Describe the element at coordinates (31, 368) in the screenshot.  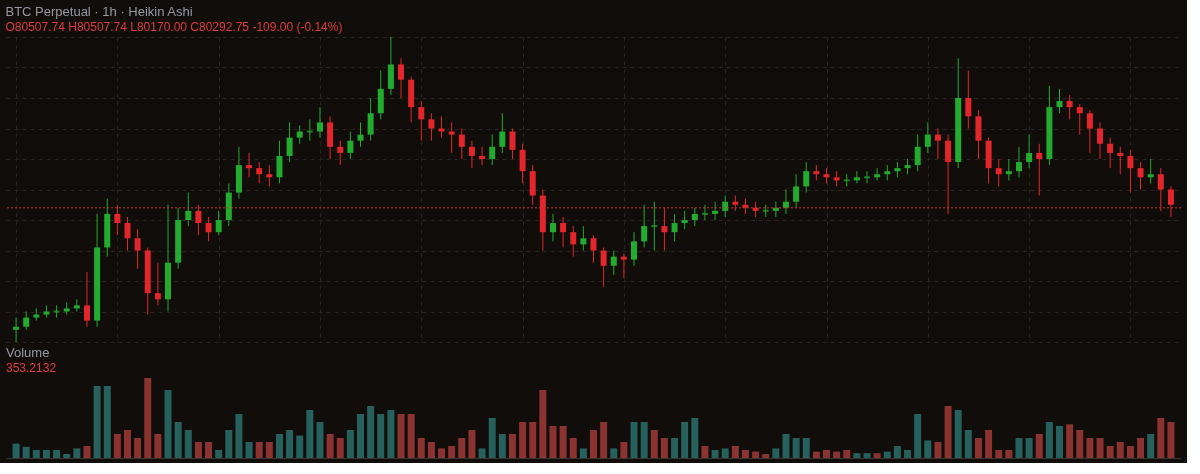
I see `text: 353.2132` at that location.